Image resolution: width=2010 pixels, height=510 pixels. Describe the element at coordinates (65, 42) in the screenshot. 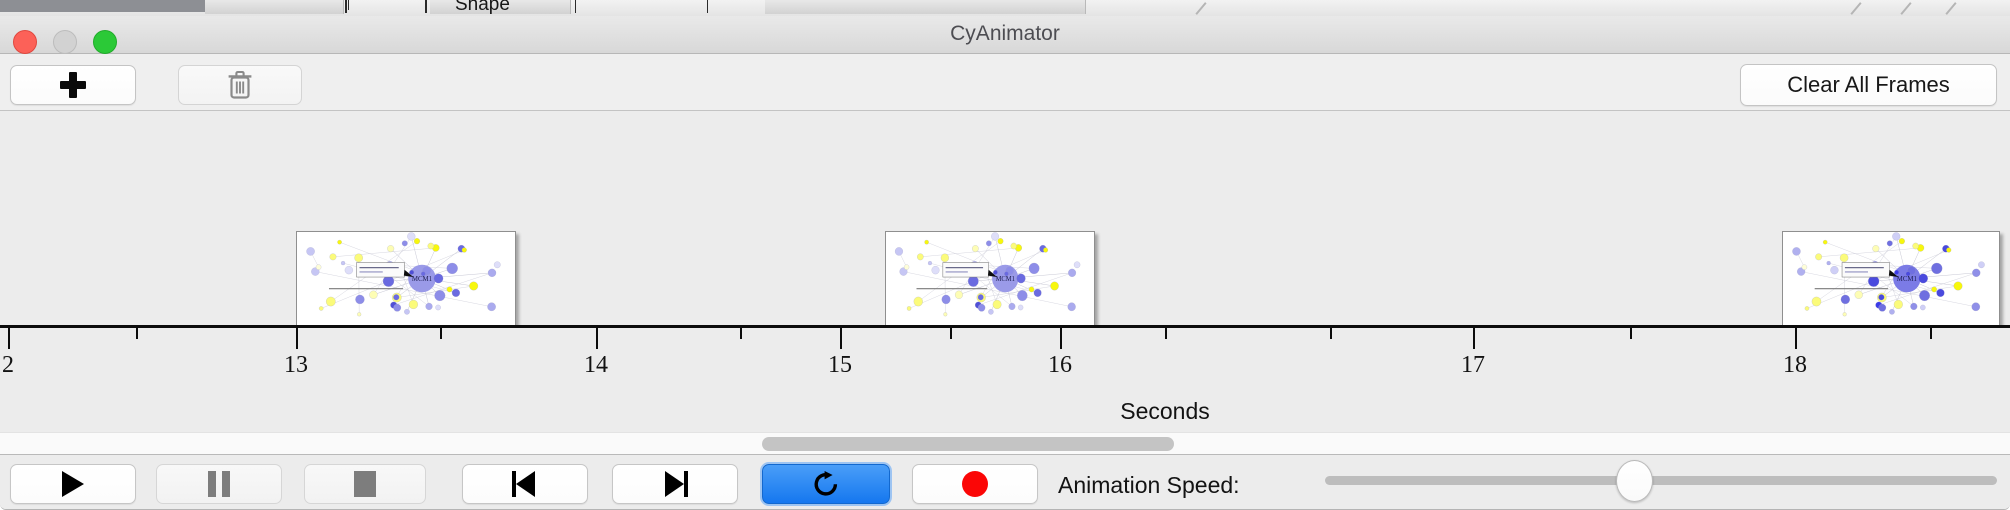

I see `minimize-button` at that location.